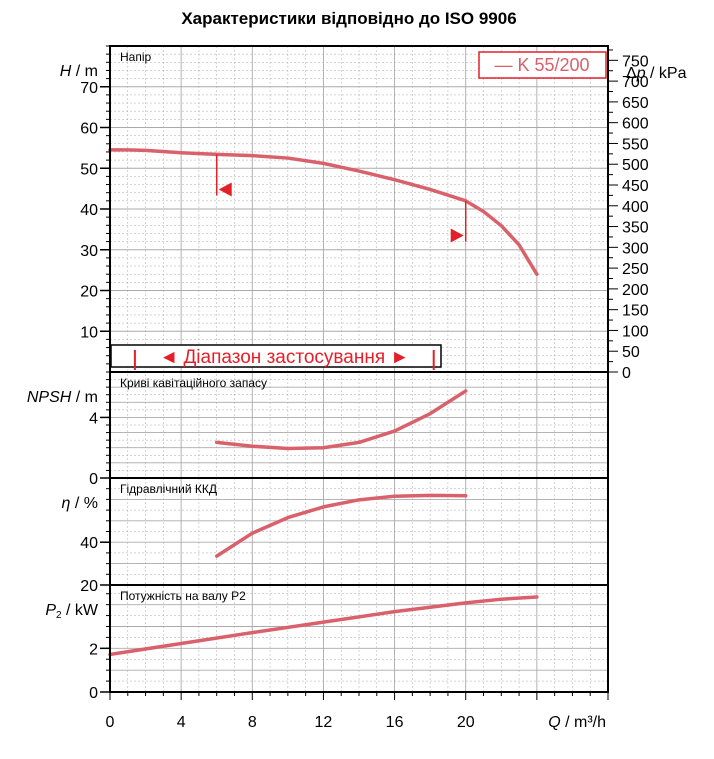 The width and height of the screenshot is (714, 759). Describe the element at coordinates (635, 207) in the screenshot. I see `y2-tick-label: 400` at that location.